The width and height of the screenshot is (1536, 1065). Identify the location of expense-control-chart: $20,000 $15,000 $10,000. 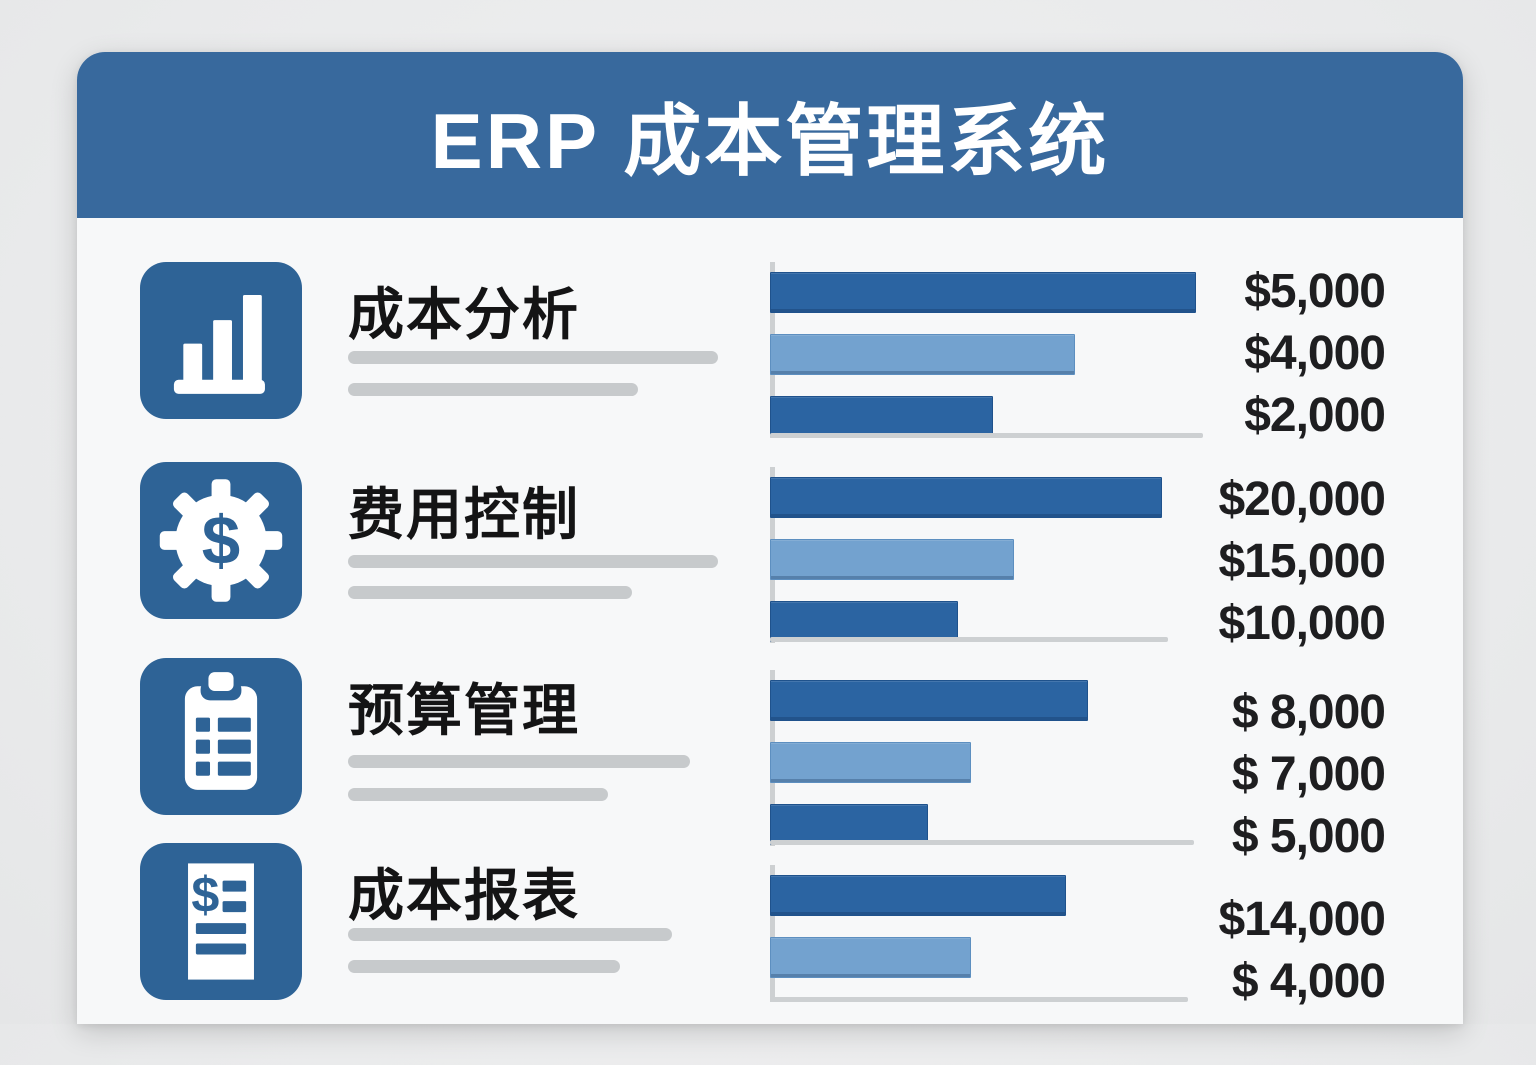
(1085, 567).